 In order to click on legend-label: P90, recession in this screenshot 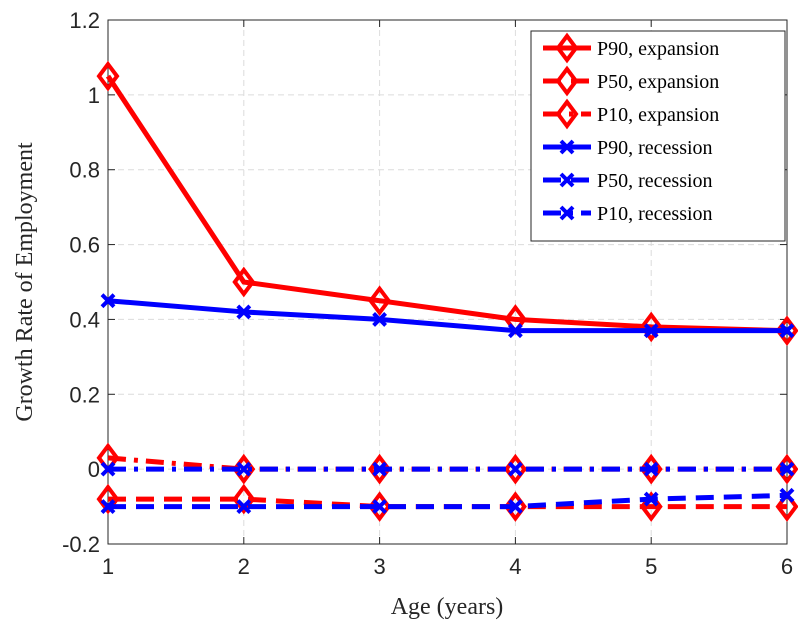, I will do `click(655, 148)`.